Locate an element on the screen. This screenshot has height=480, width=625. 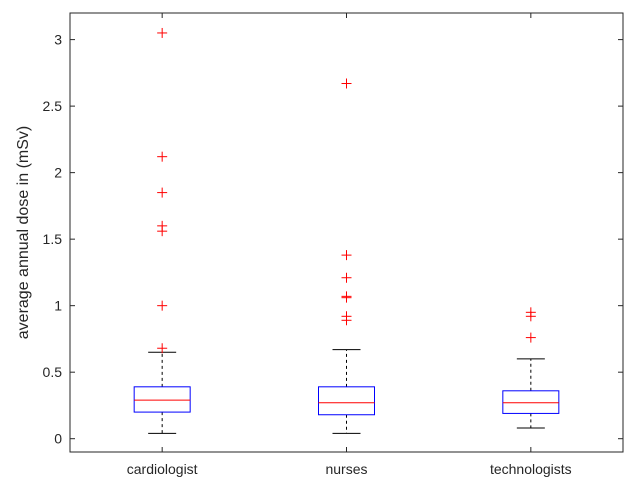
x-tick-label: nurses is located at coordinates (346, 469).